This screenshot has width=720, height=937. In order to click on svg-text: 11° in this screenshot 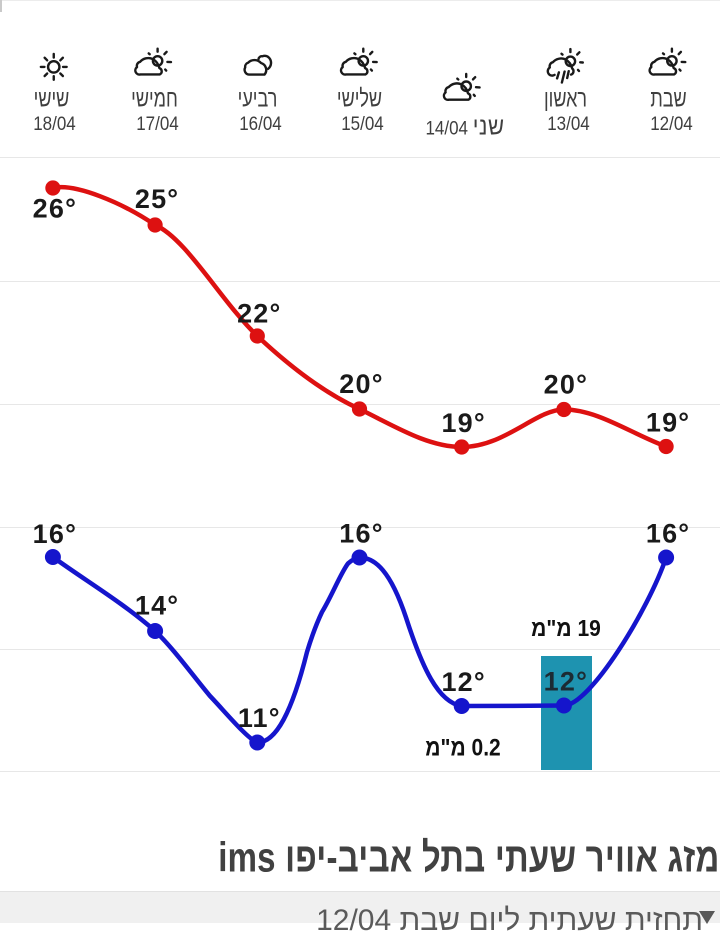, I will do `click(259, 718)`.